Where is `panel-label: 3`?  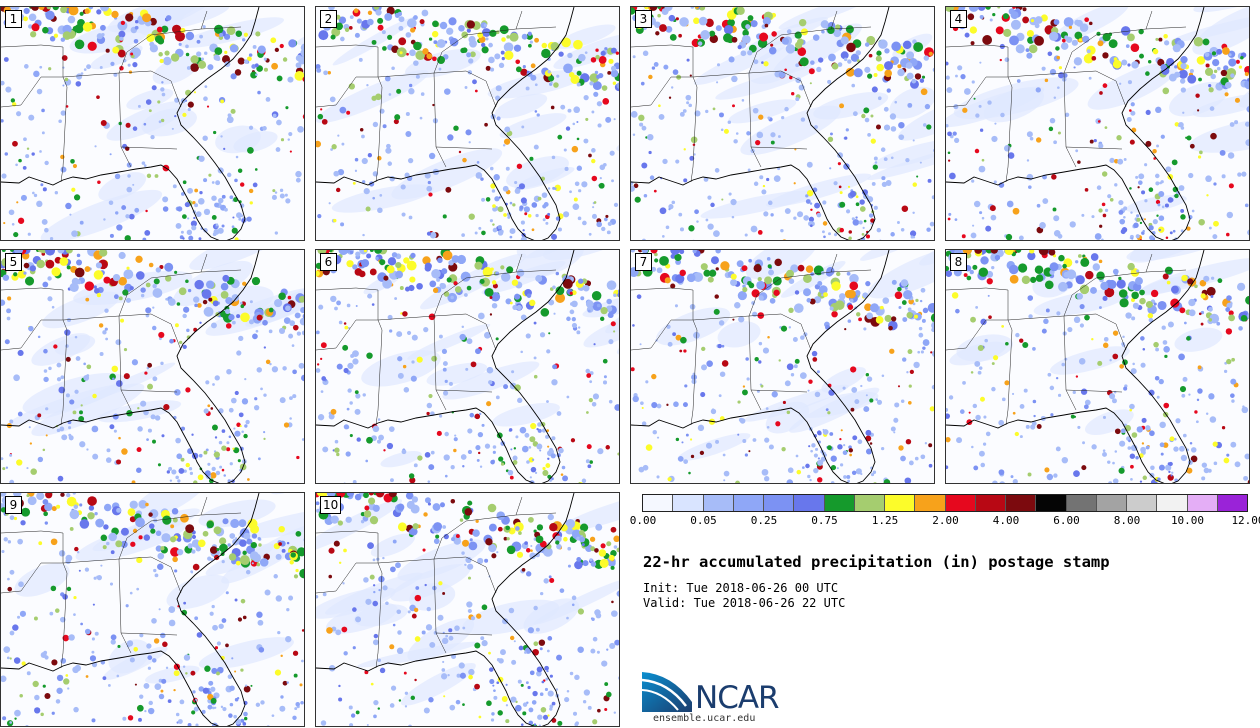
panel-label: 3 is located at coordinates (643, 19).